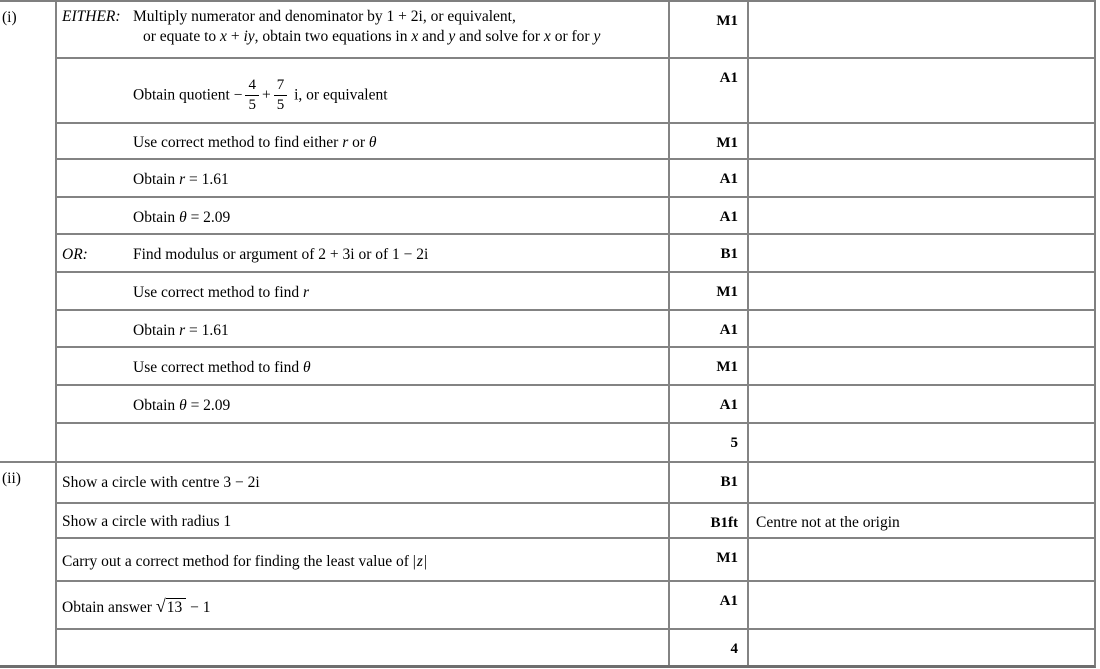  I want to click on text-run: and solve for, so click(499, 36).